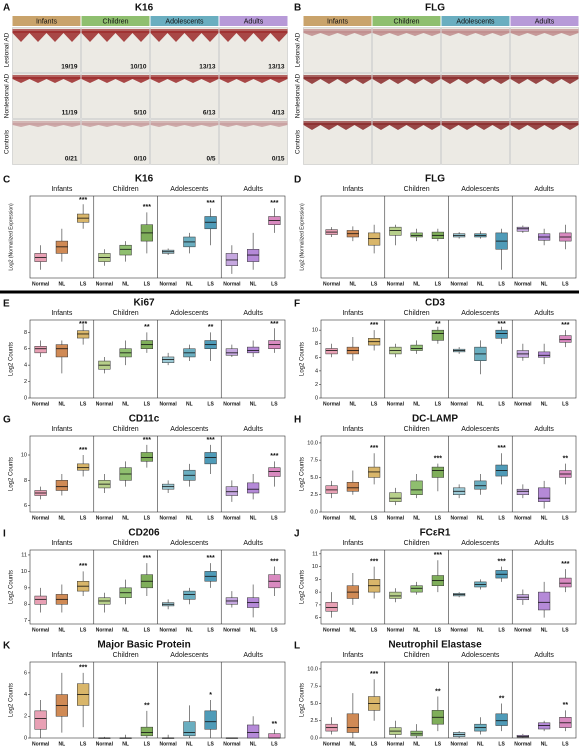  I want to click on column-label: Infants, so click(47, 21).